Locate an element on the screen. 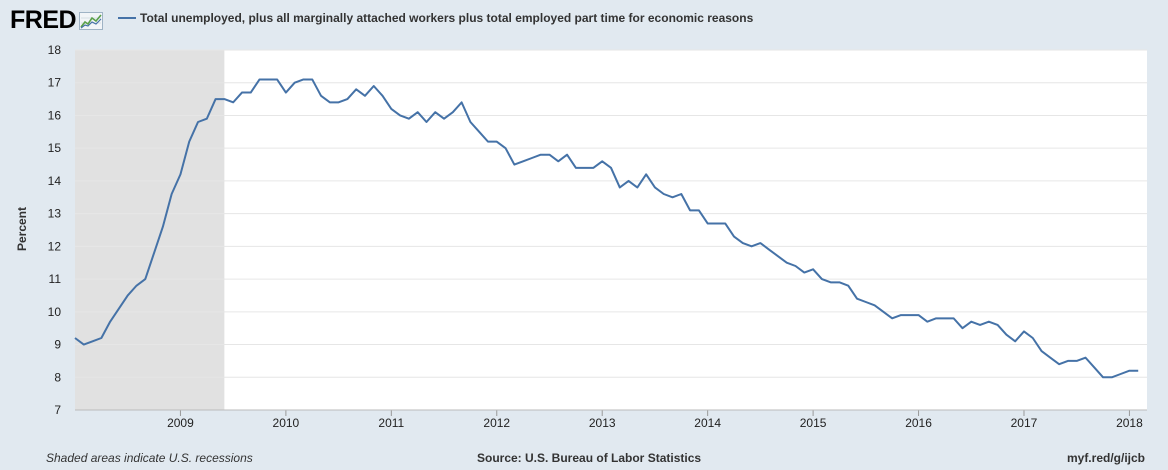  share-link: myf.red/g/ijcb is located at coordinates (1105, 458).